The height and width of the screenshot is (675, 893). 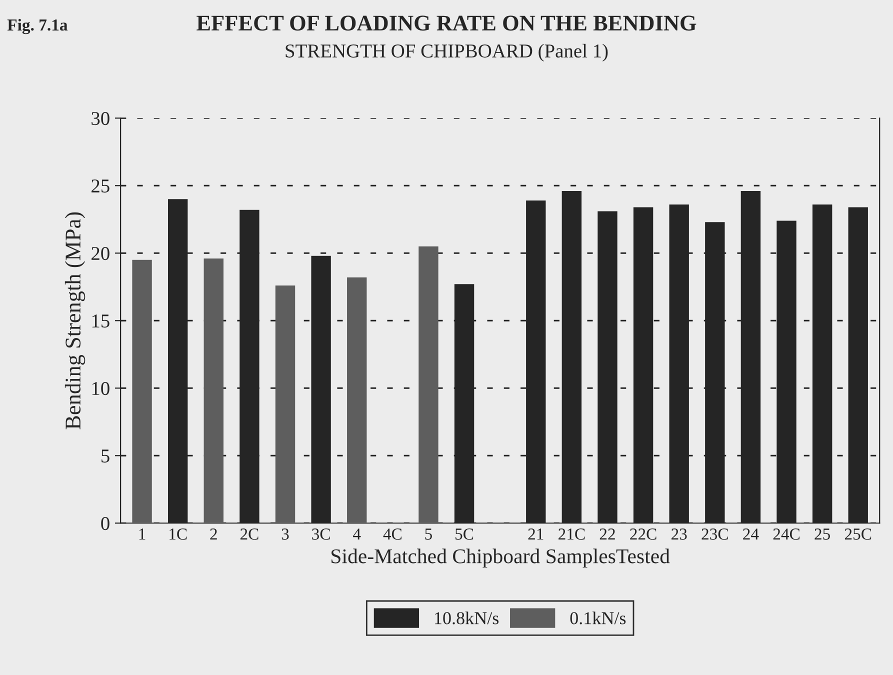 What do you see at coordinates (571, 534) in the screenshot?
I see `x-tick-label: 21C` at bounding box center [571, 534].